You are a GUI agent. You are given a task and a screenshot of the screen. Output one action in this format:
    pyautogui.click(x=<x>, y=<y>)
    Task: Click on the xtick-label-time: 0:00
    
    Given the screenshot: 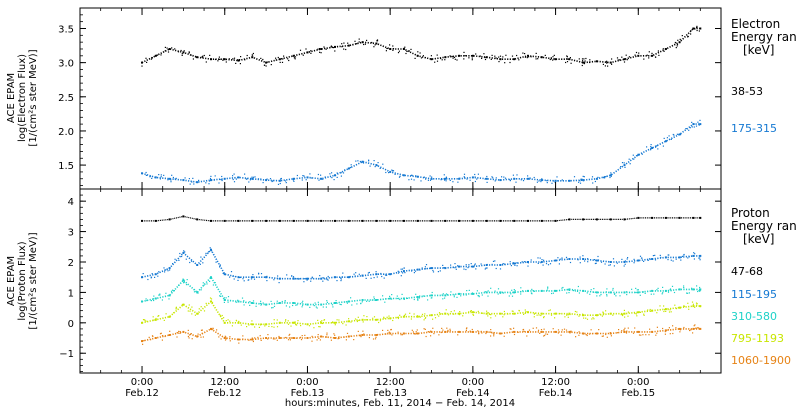 What is the action you would take?
    pyautogui.click(x=142, y=382)
    